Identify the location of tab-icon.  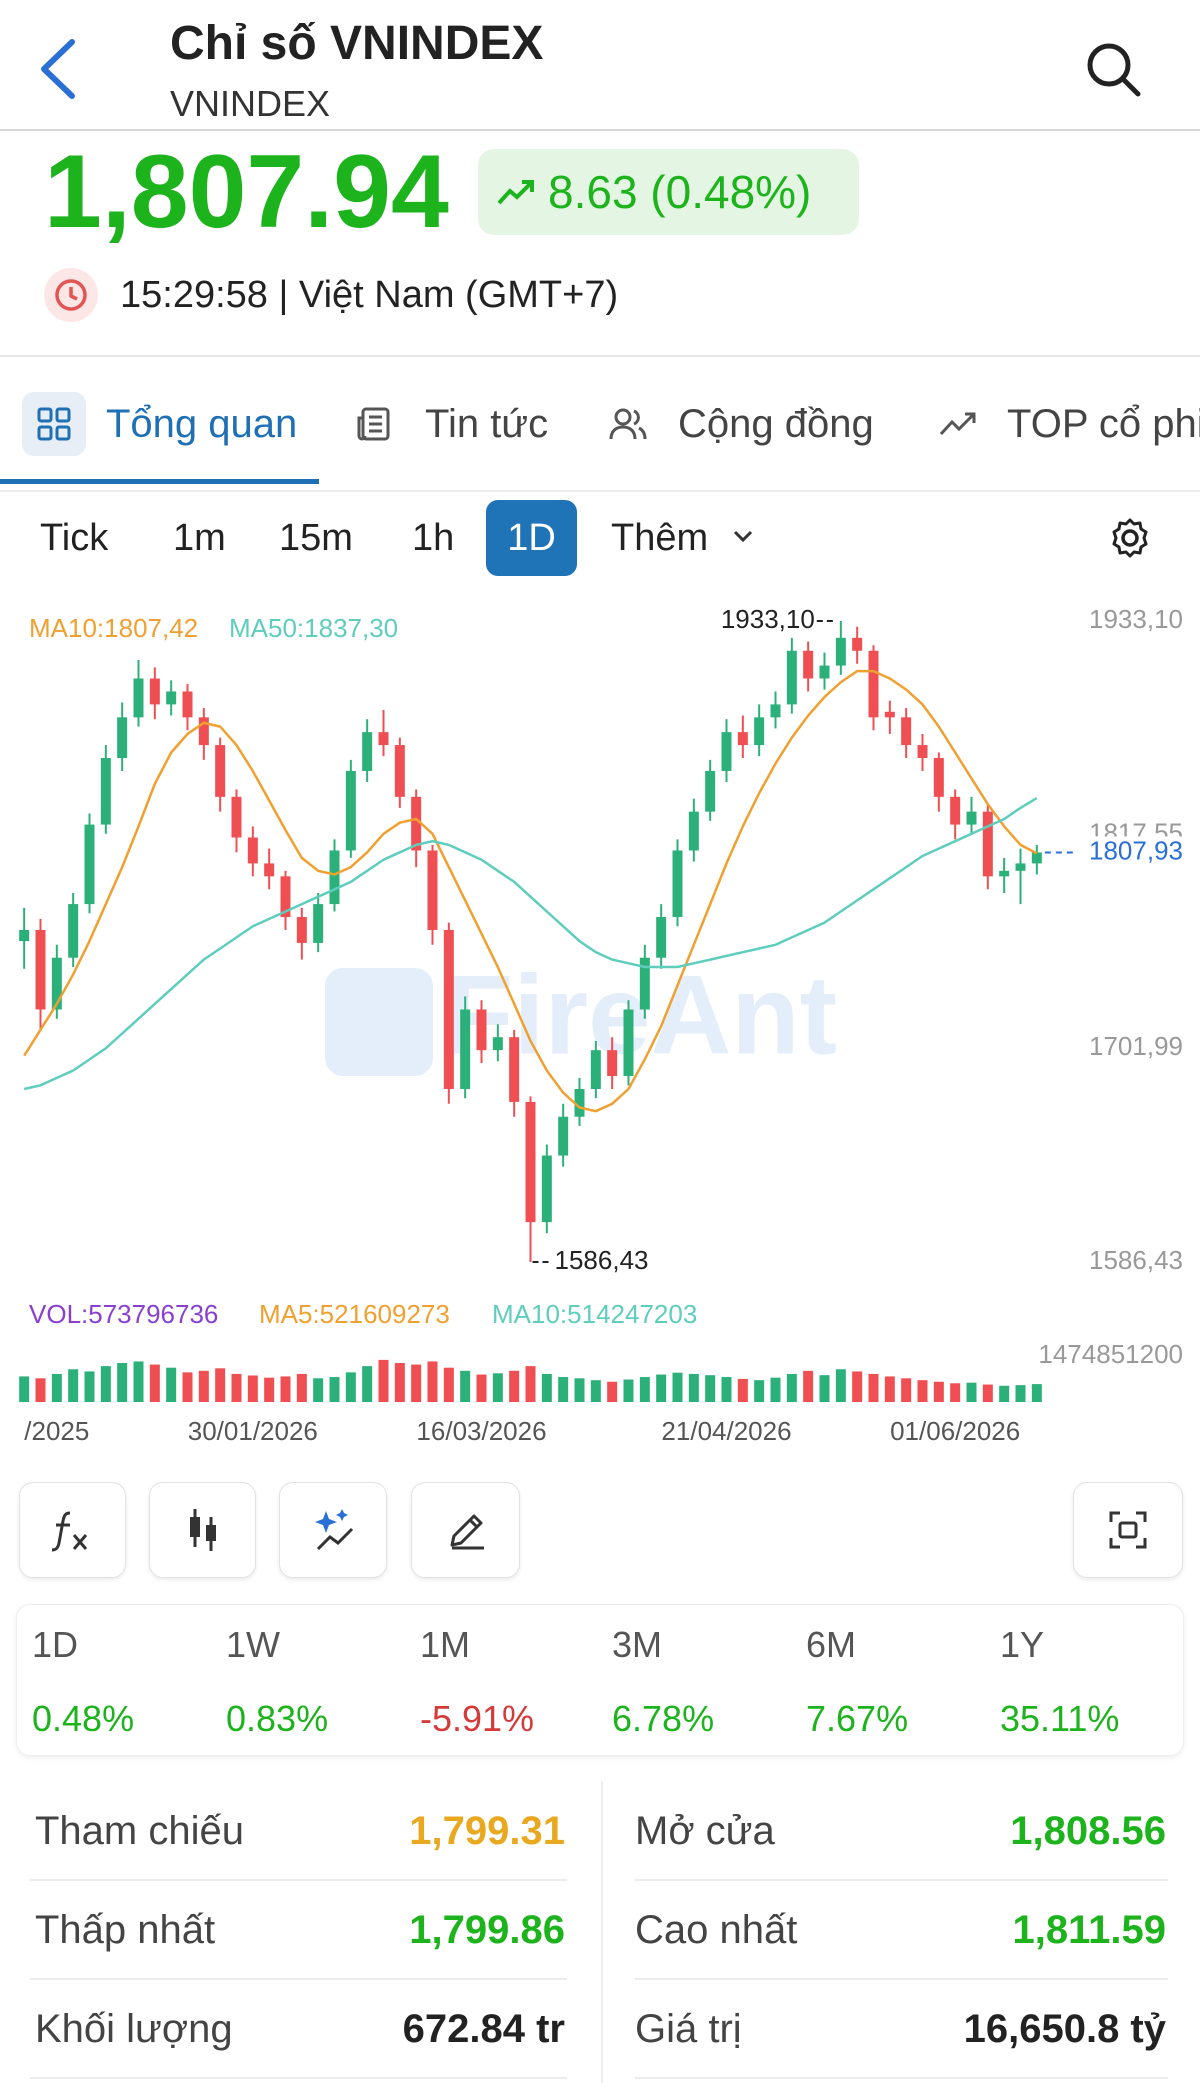
(54, 424).